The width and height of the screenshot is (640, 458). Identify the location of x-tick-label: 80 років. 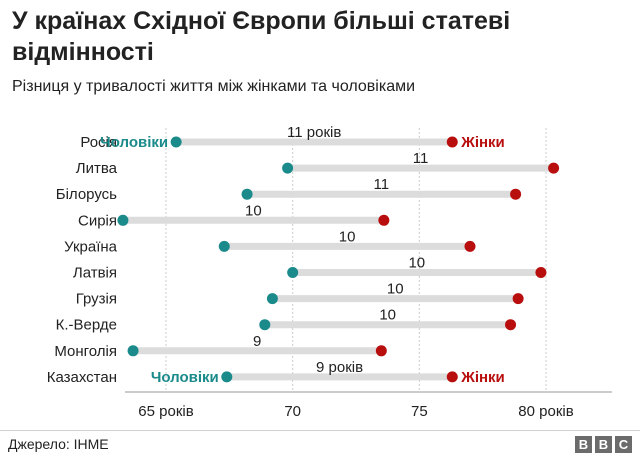
(545, 411).